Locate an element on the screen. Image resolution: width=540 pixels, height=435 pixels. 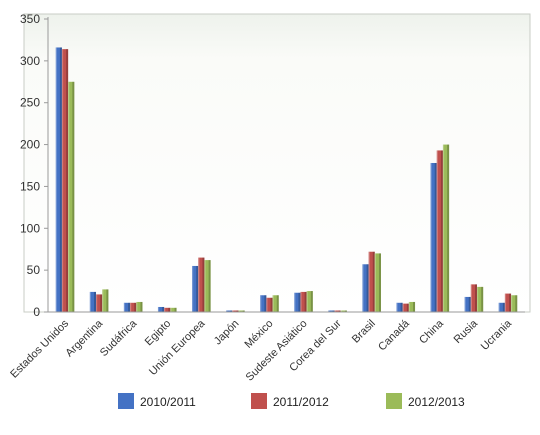
x-tick-label: Sudáfrica is located at coordinates (119, 338).